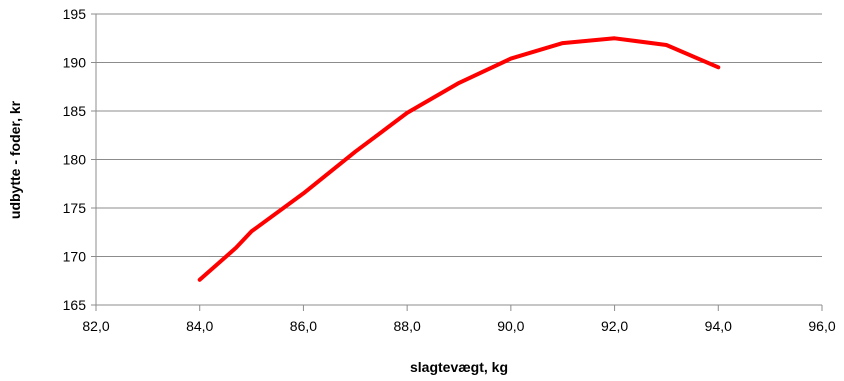 The width and height of the screenshot is (844, 381). What do you see at coordinates (75, 305) in the screenshot?
I see `y-tick-label-0: 165` at bounding box center [75, 305].